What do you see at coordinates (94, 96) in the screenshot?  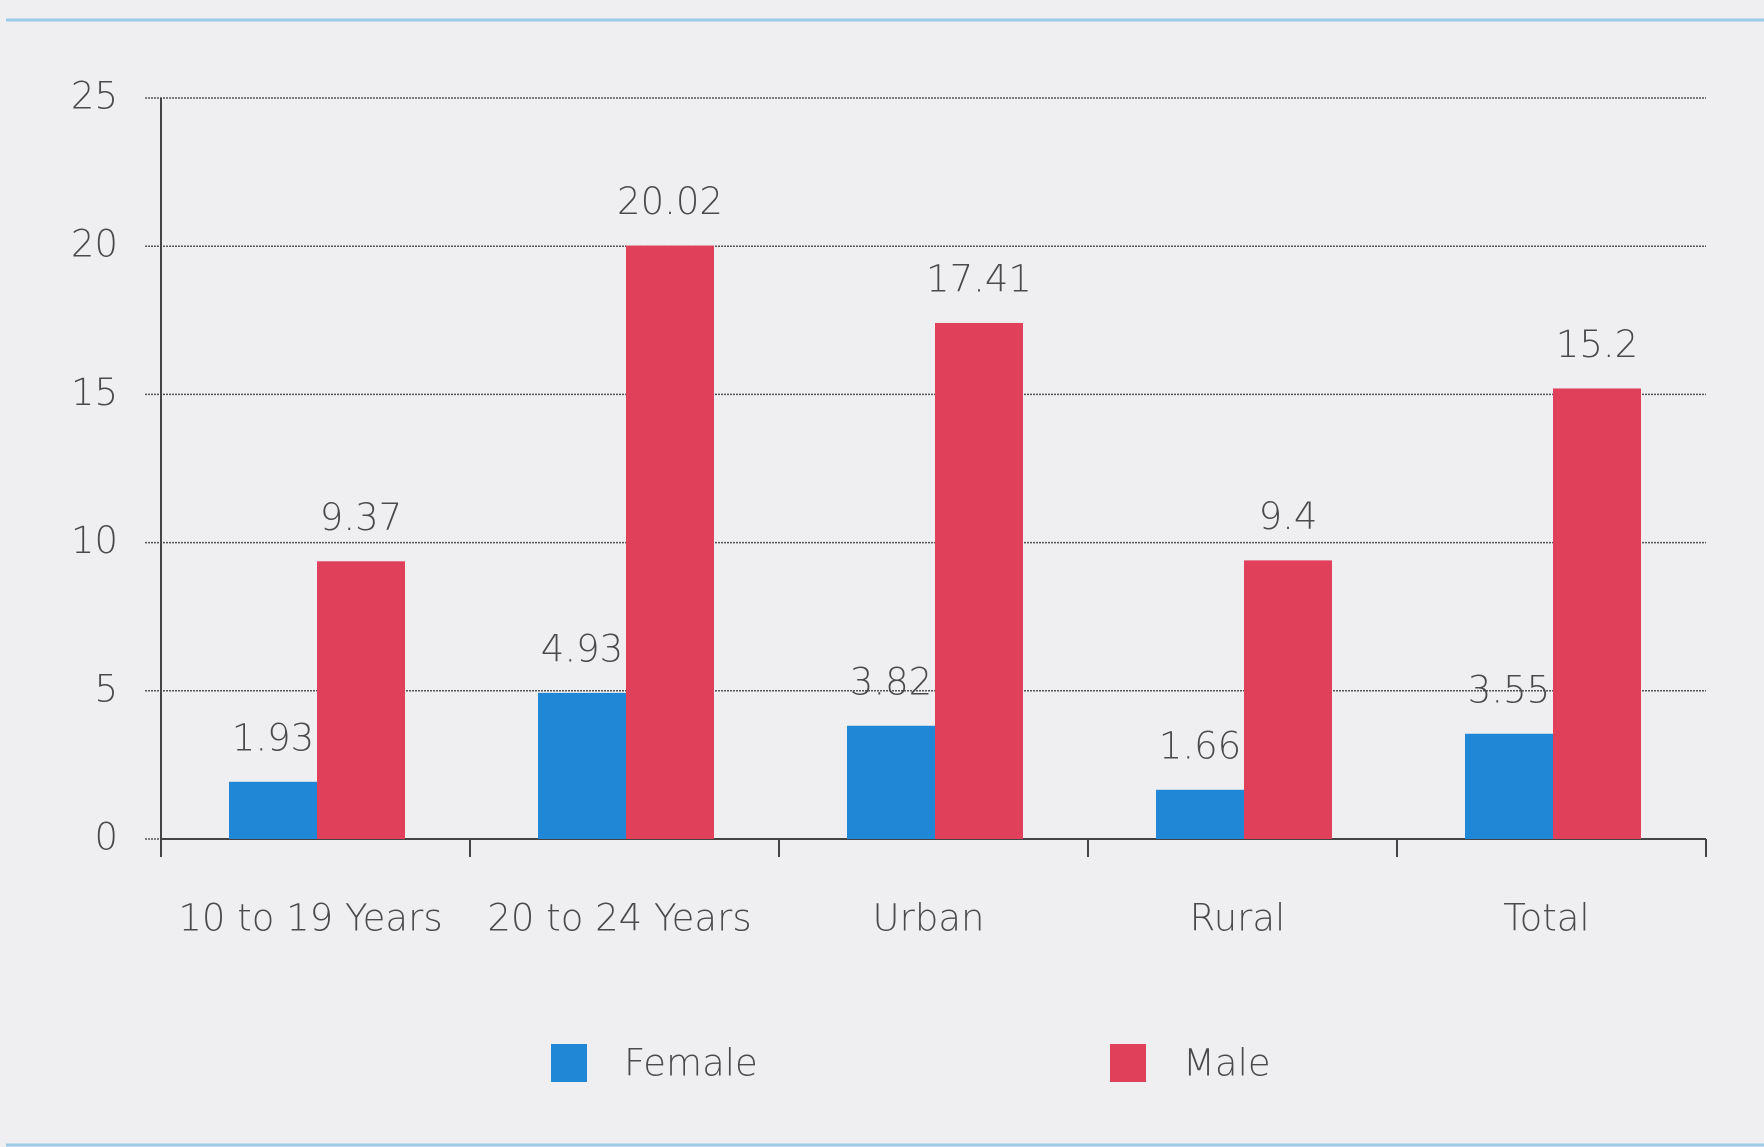 I see `y-tick-label: 25` at bounding box center [94, 96].